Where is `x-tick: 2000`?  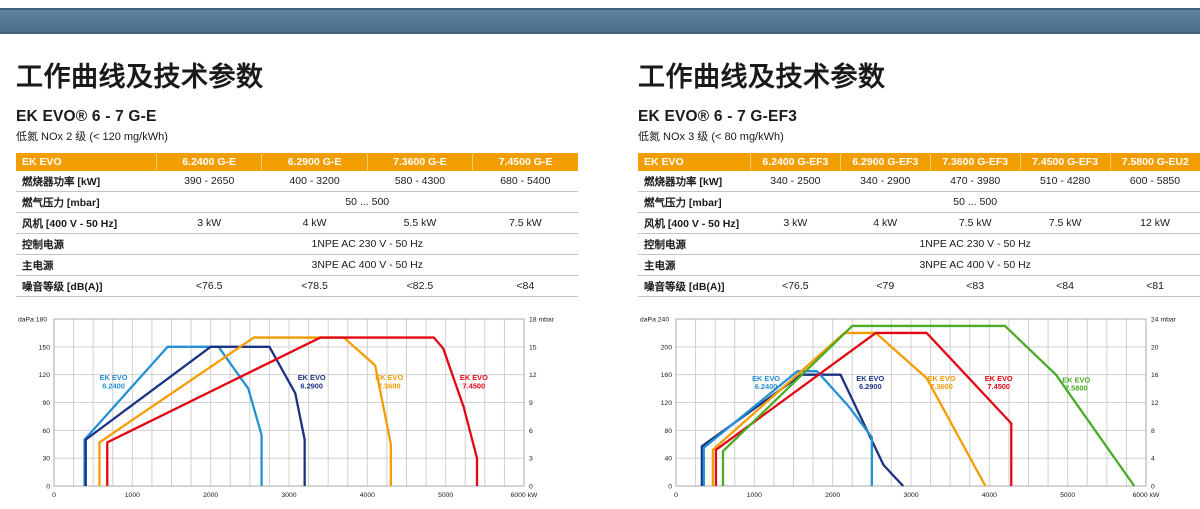
x-tick: 2000 is located at coordinates (832, 495).